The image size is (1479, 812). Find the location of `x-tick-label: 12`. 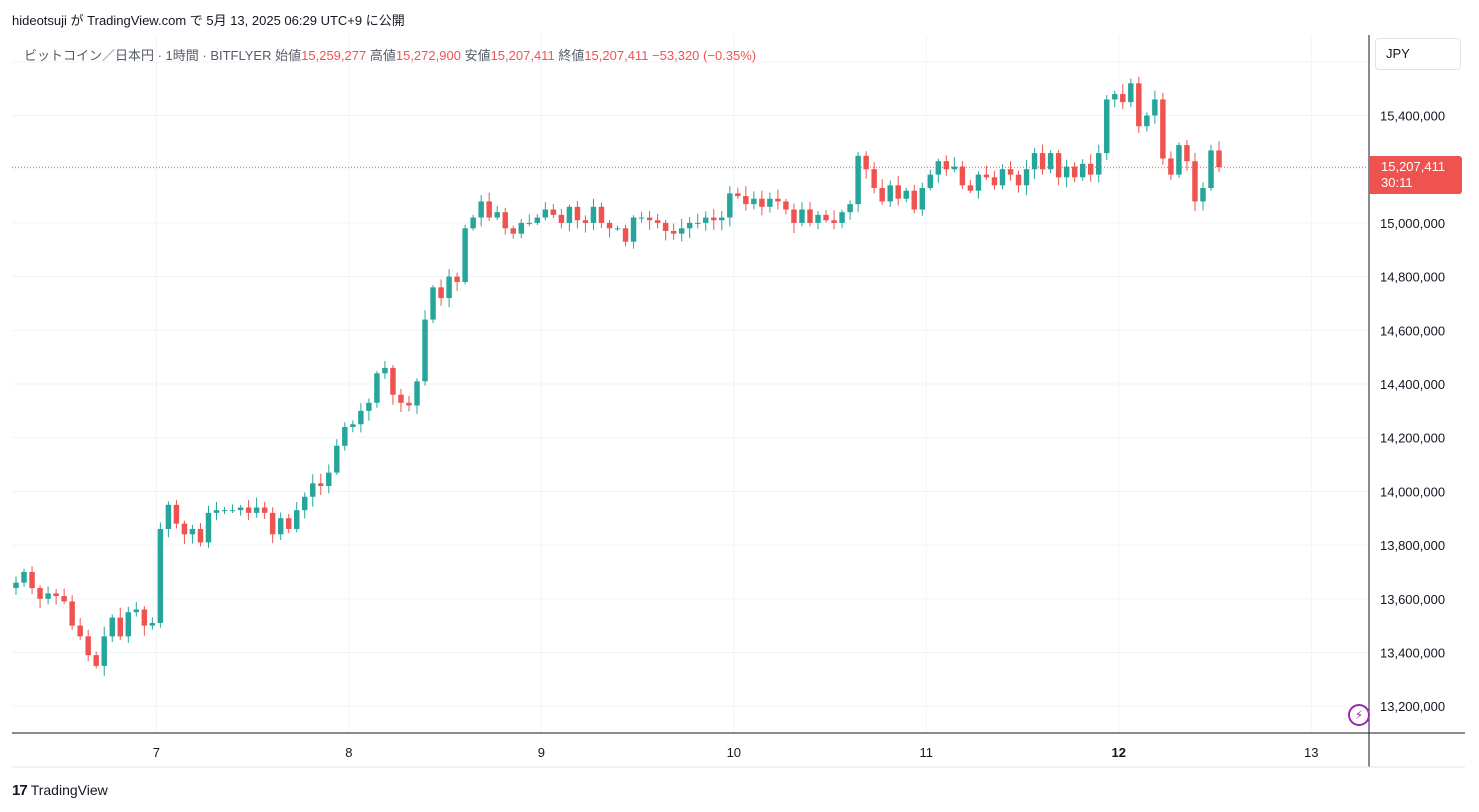

x-tick-label: 12 is located at coordinates (1119, 752).